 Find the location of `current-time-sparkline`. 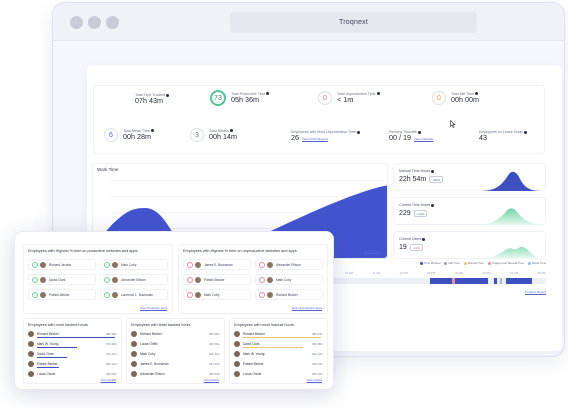

current-time-sparkline is located at coordinates (510, 216).